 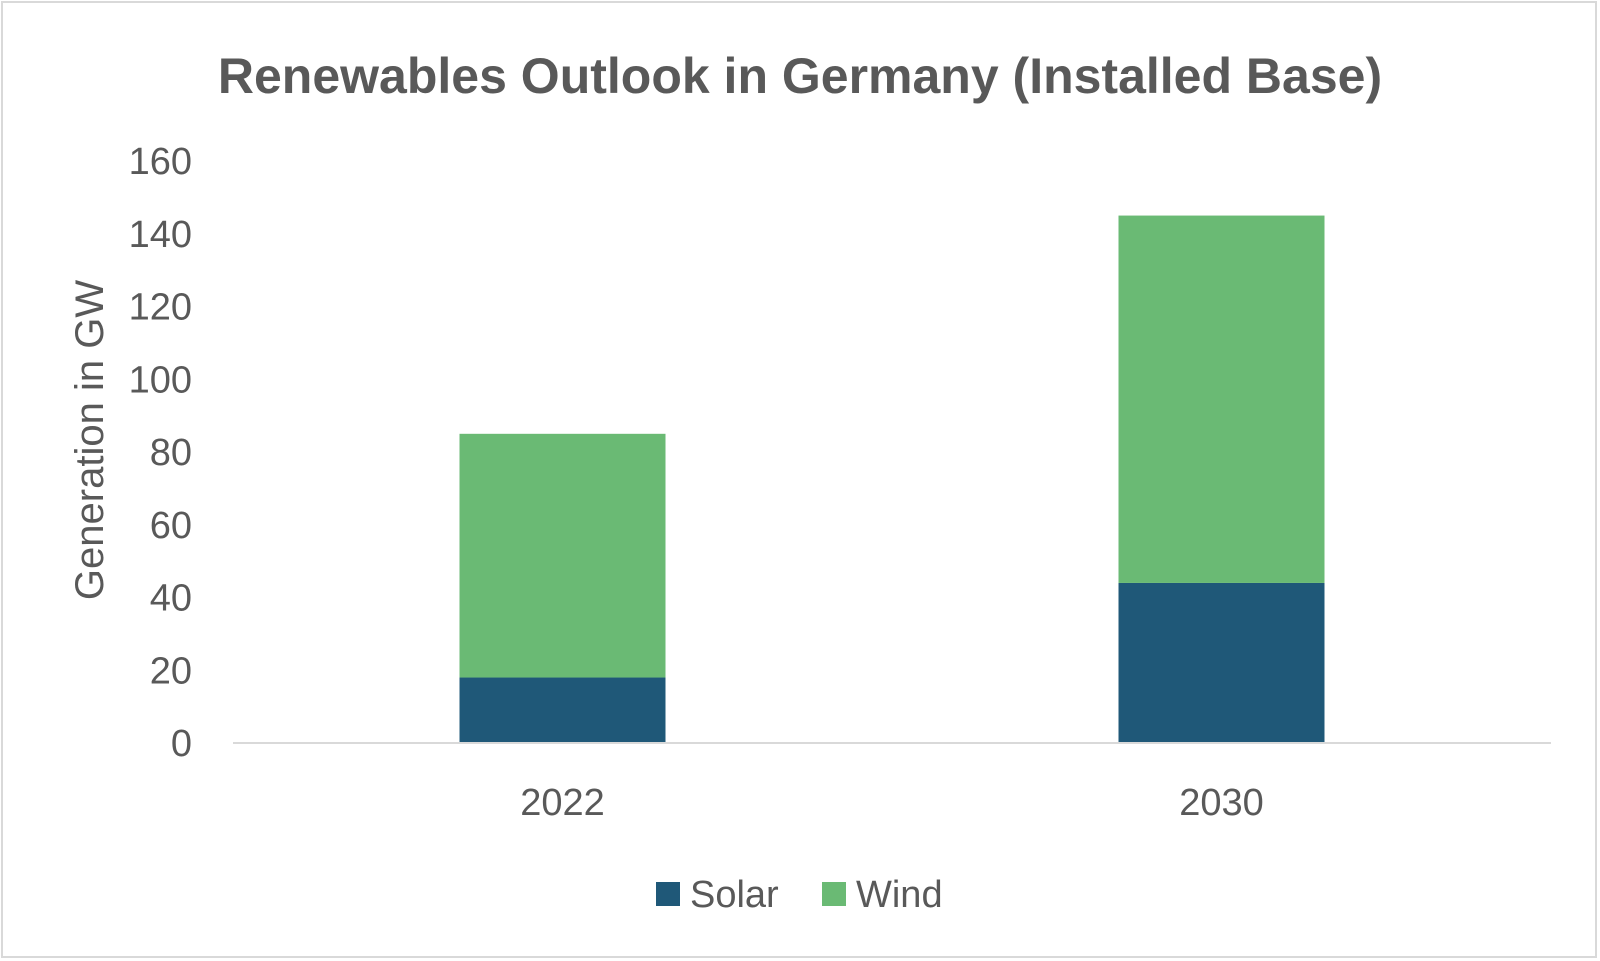 What do you see at coordinates (171, 526) in the screenshot?
I see `y-tick-label: 60` at bounding box center [171, 526].